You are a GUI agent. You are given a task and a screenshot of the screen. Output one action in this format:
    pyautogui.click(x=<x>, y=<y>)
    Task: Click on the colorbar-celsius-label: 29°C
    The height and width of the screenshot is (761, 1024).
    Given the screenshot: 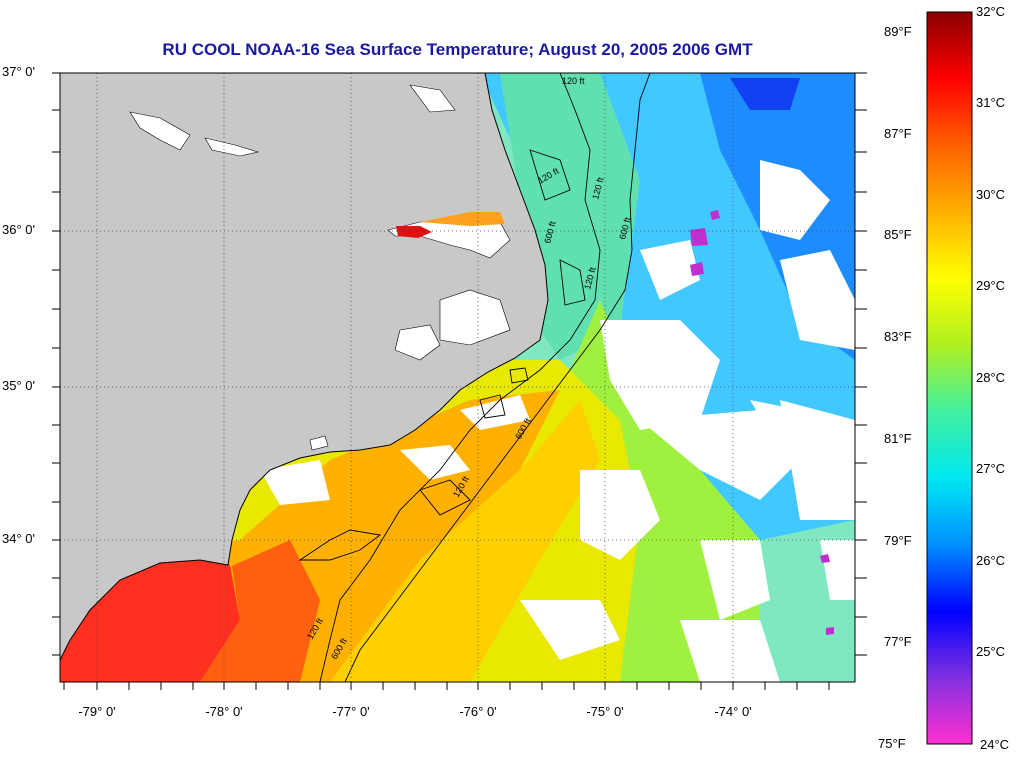 What is the action you would take?
    pyautogui.click(x=991, y=285)
    